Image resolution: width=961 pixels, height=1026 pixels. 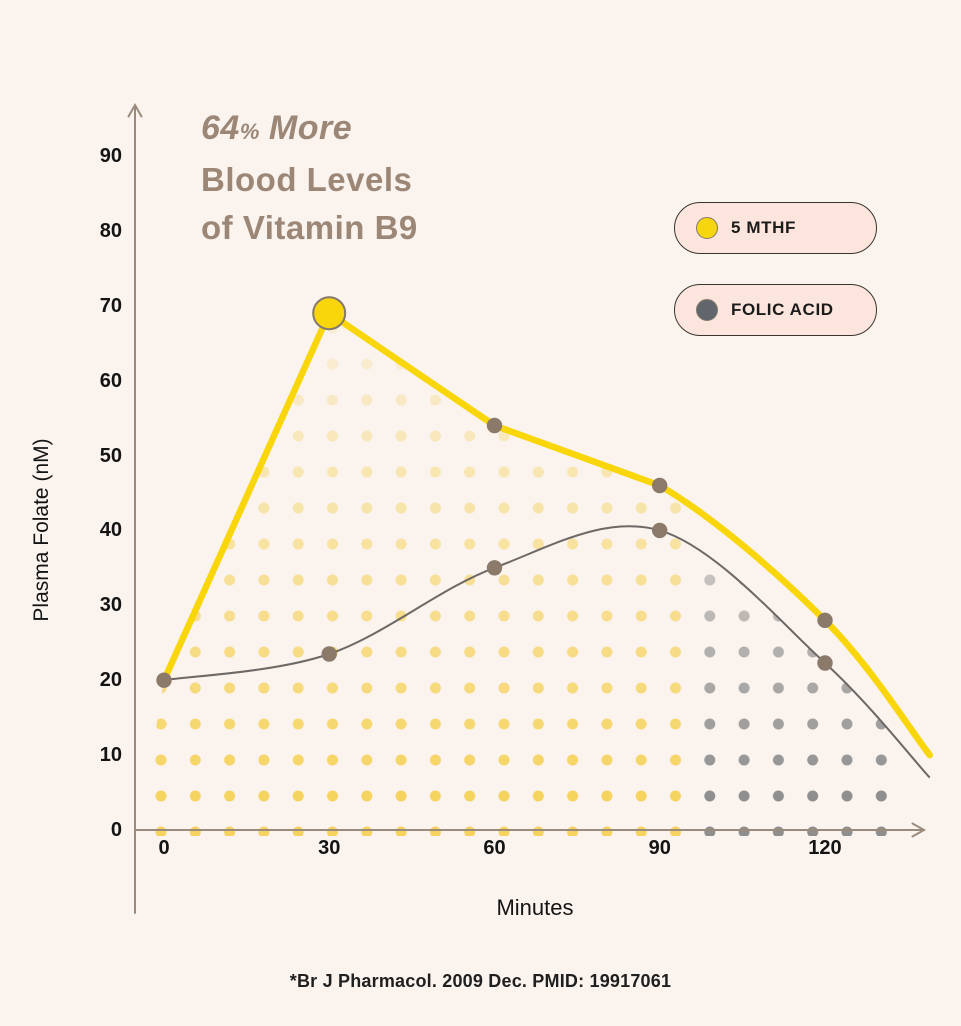 What do you see at coordinates (110, 155) in the screenshot?
I see `y-tick-label: 90` at bounding box center [110, 155].